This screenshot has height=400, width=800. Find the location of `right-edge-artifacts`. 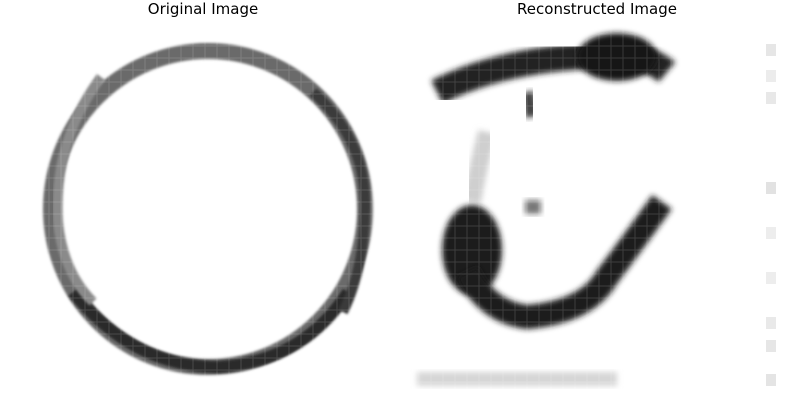

right-edge-artifacts is located at coordinates (773, 208).